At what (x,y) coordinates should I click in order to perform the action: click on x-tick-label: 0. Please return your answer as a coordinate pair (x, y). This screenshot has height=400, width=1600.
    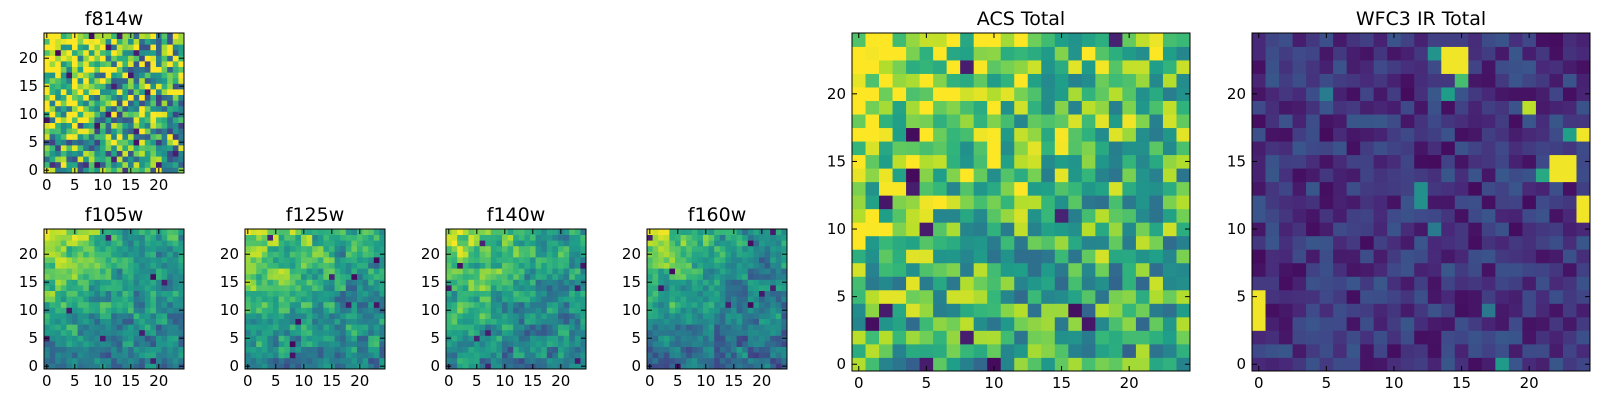
    Looking at the image, I should click on (650, 381).